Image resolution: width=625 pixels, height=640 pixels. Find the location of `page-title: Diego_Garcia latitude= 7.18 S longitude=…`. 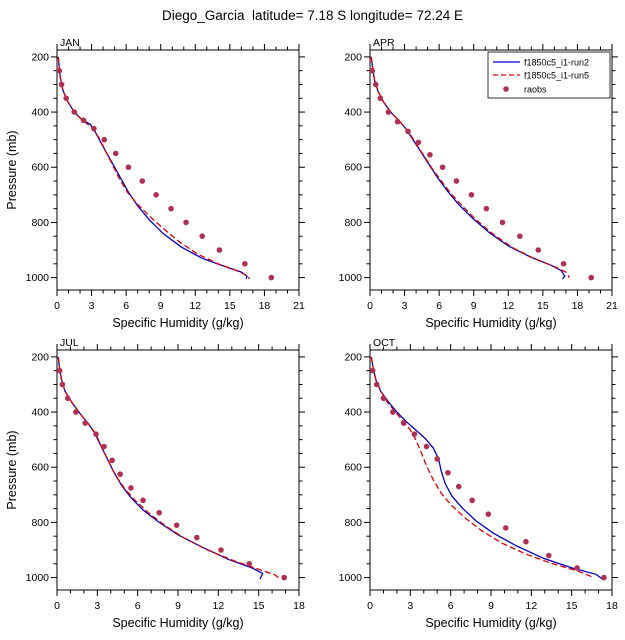

page-title: Diego_Garcia latitude= 7.18 S longitude=… is located at coordinates (312, 15).